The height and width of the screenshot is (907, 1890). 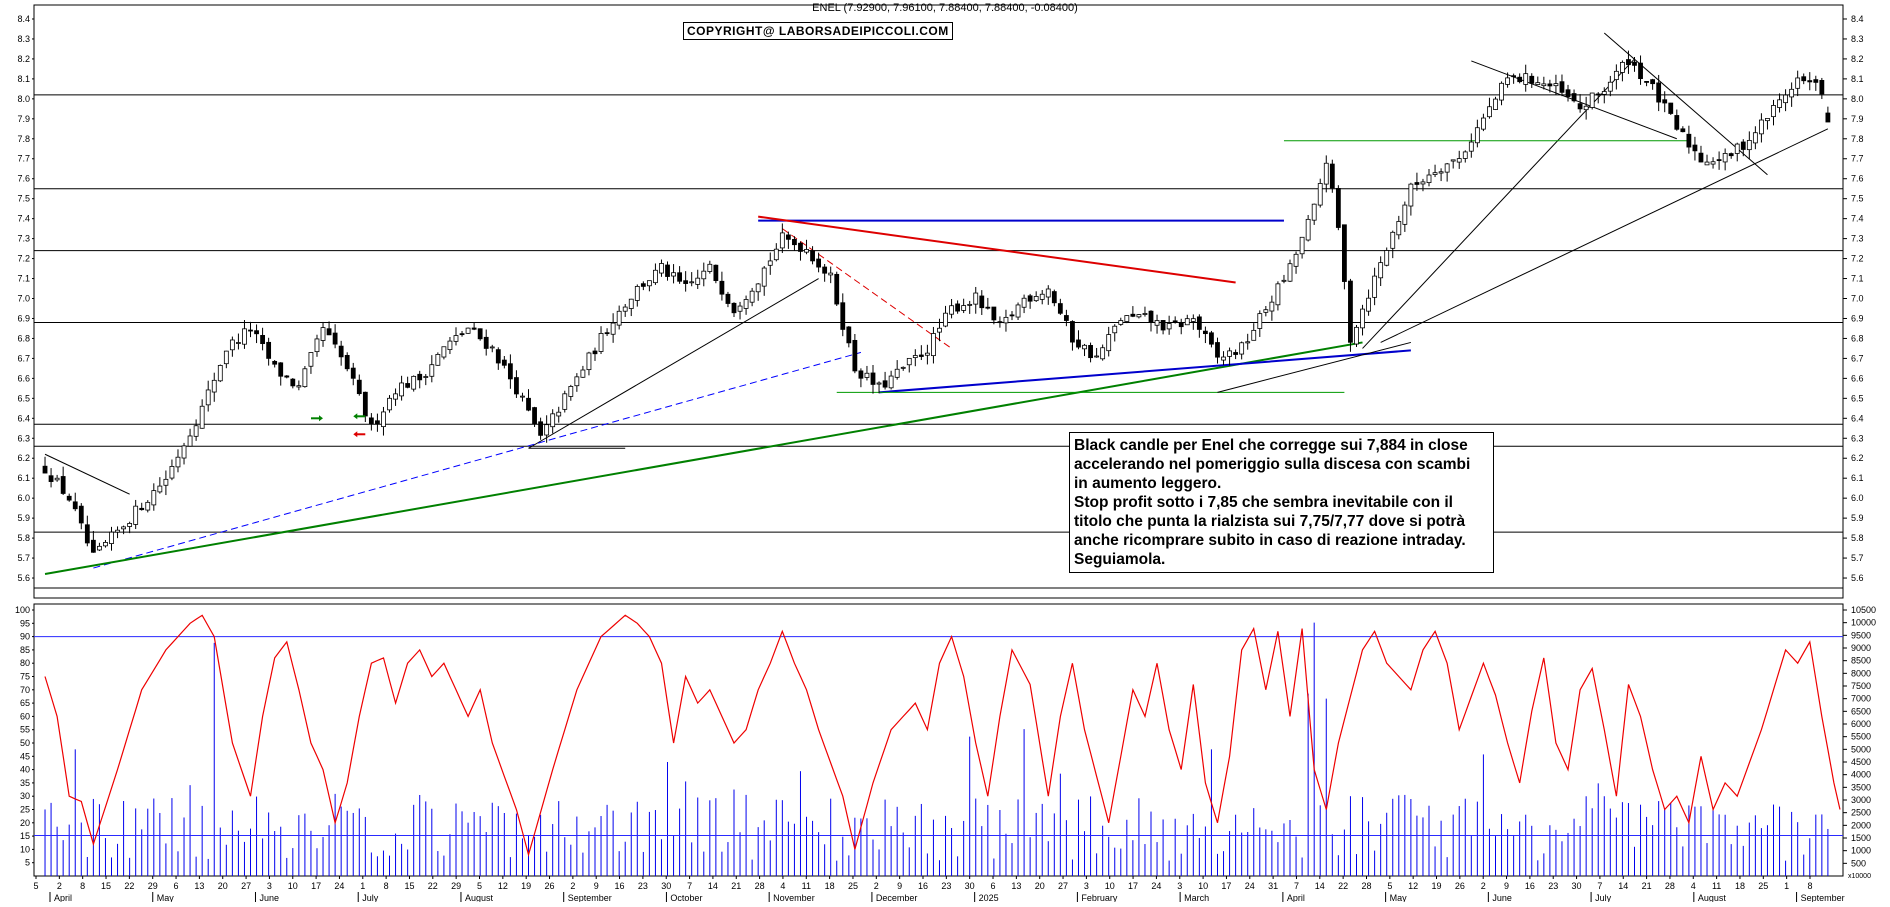 What do you see at coordinates (1861, 800) in the screenshot?
I see `volume-tick-label: 3000` at bounding box center [1861, 800].